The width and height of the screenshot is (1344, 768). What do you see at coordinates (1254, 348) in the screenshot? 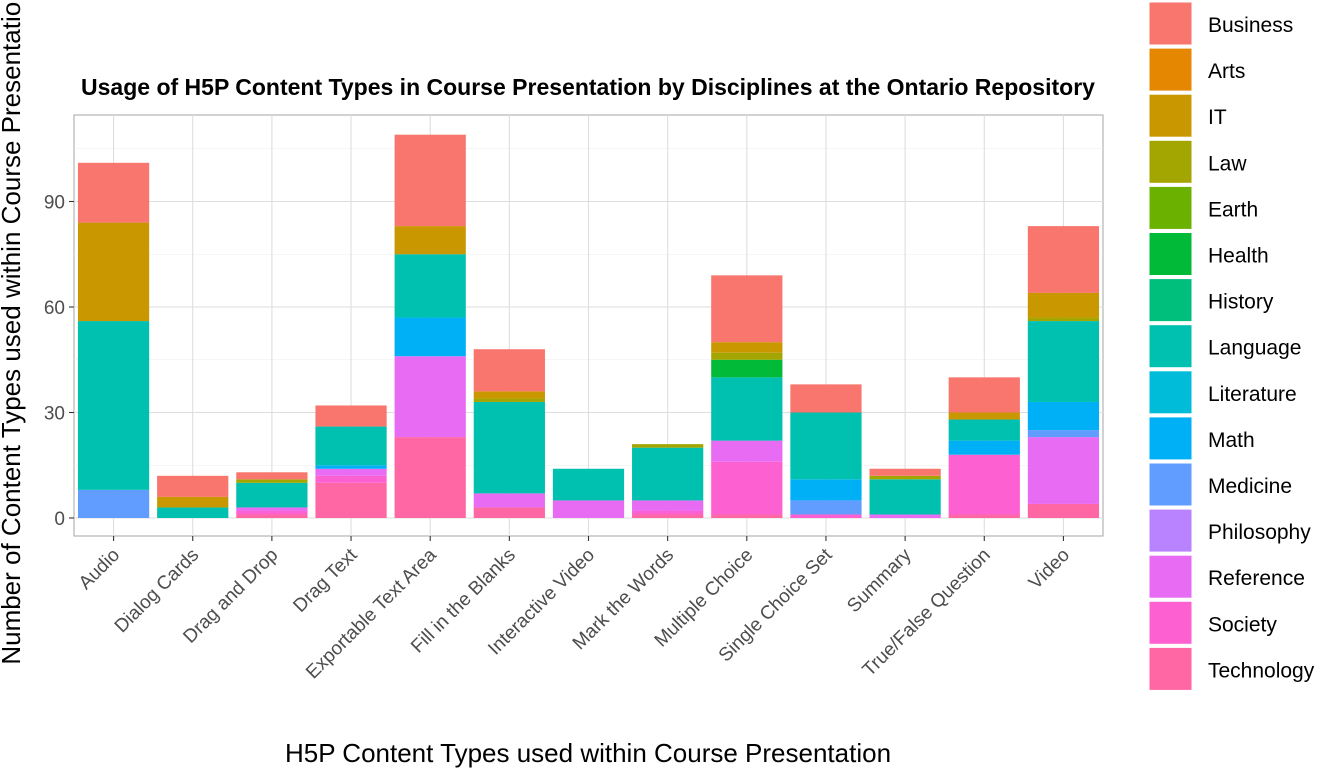
I see `legend-label: Language` at bounding box center [1254, 348].